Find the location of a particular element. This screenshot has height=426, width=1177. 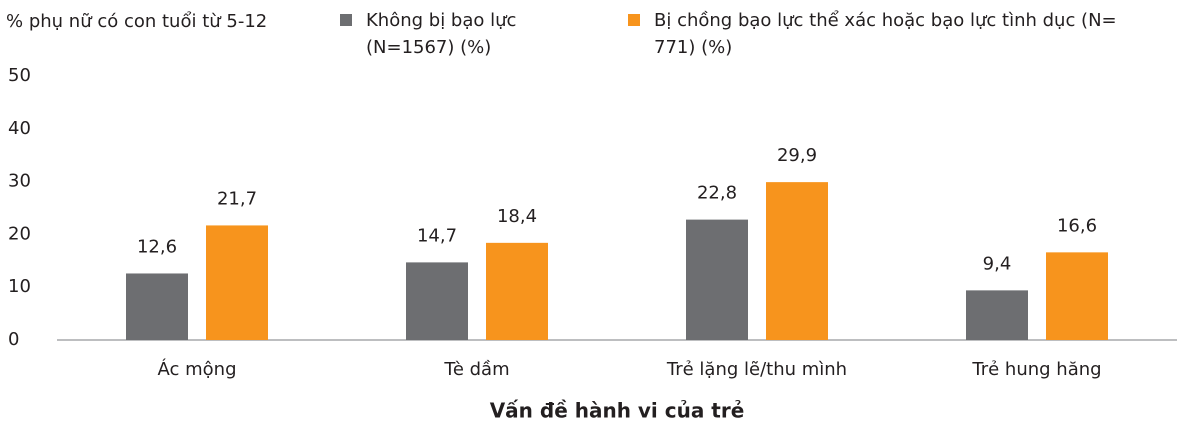

y-tick-label: 40 is located at coordinates (19, 128).